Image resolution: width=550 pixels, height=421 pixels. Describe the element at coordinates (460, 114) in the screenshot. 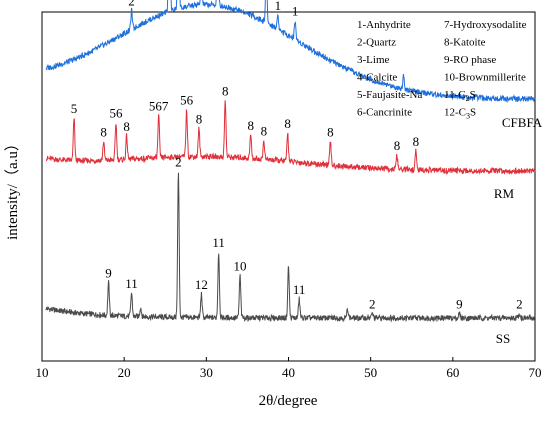

I see `legend-entry: 12-C3S` at that location.